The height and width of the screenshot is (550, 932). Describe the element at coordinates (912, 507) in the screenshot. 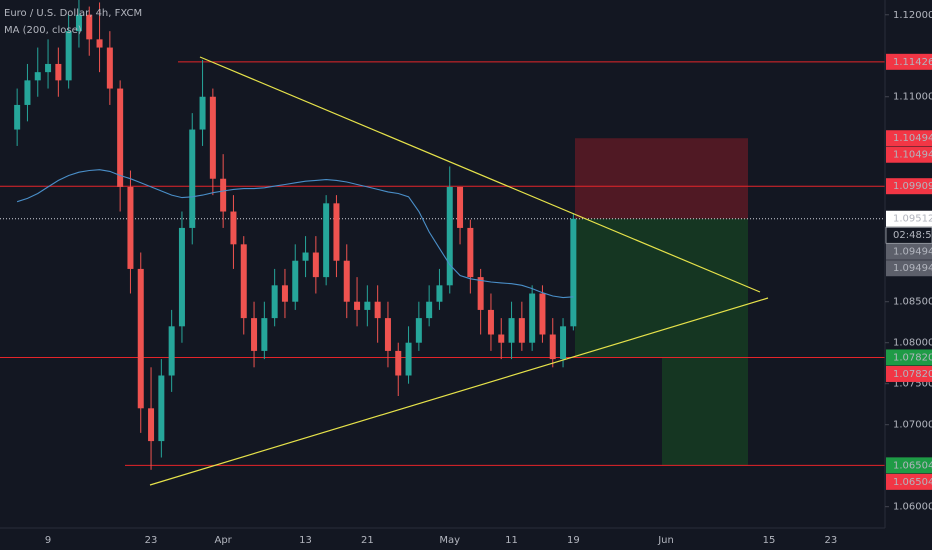

I see `y-tick-label: 1.06000` at that location.